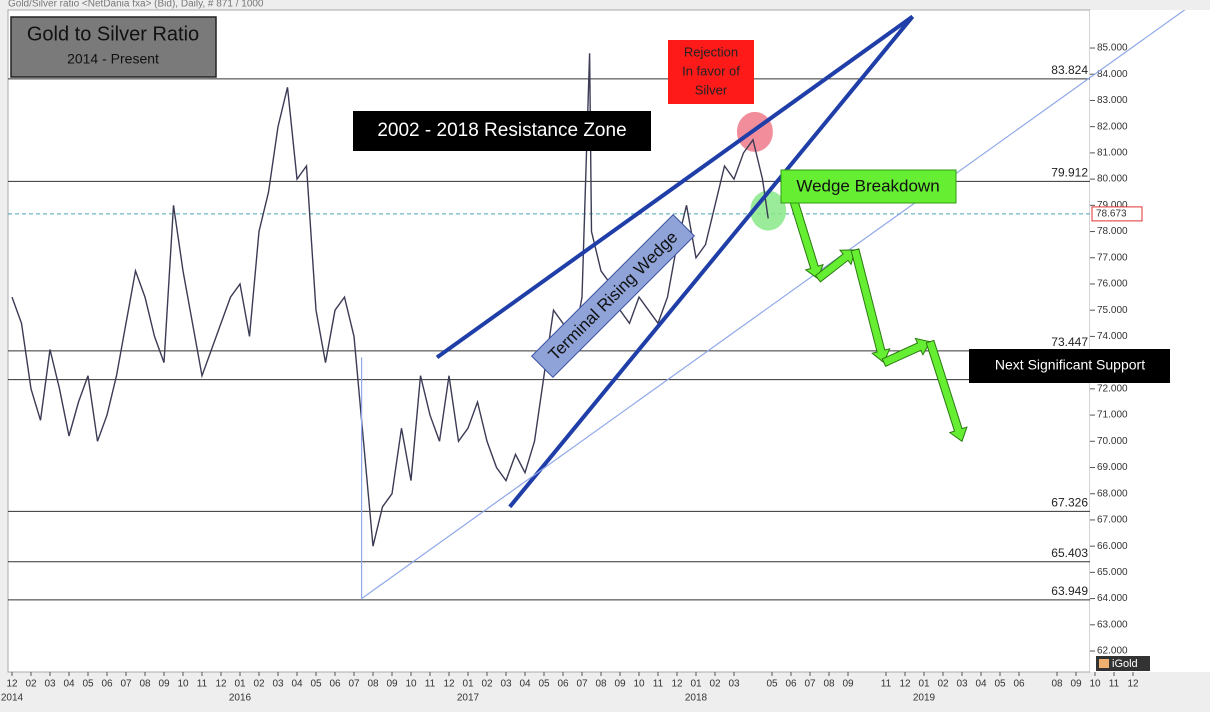 The height and width of the screenshot is (712, 1210). What do you see at coordinates (1112, 467) in the screenshot?
I see `y-tick-label: 69.000` at bounding box center [1112, 467].